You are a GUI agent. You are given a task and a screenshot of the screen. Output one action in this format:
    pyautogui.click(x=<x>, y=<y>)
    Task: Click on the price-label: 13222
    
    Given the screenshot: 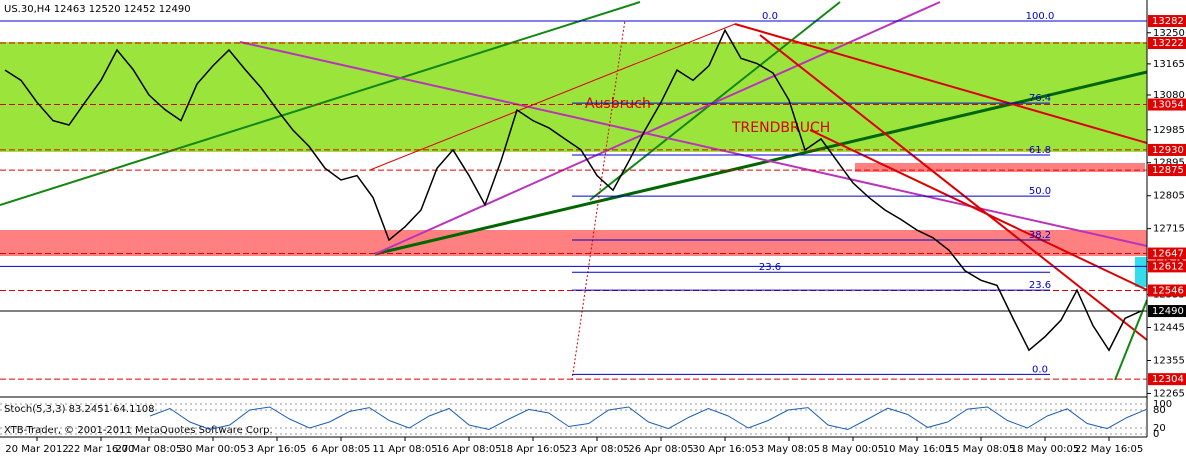 What is the action you would take?
    pyautogui.click(x=1168, y=43)
    